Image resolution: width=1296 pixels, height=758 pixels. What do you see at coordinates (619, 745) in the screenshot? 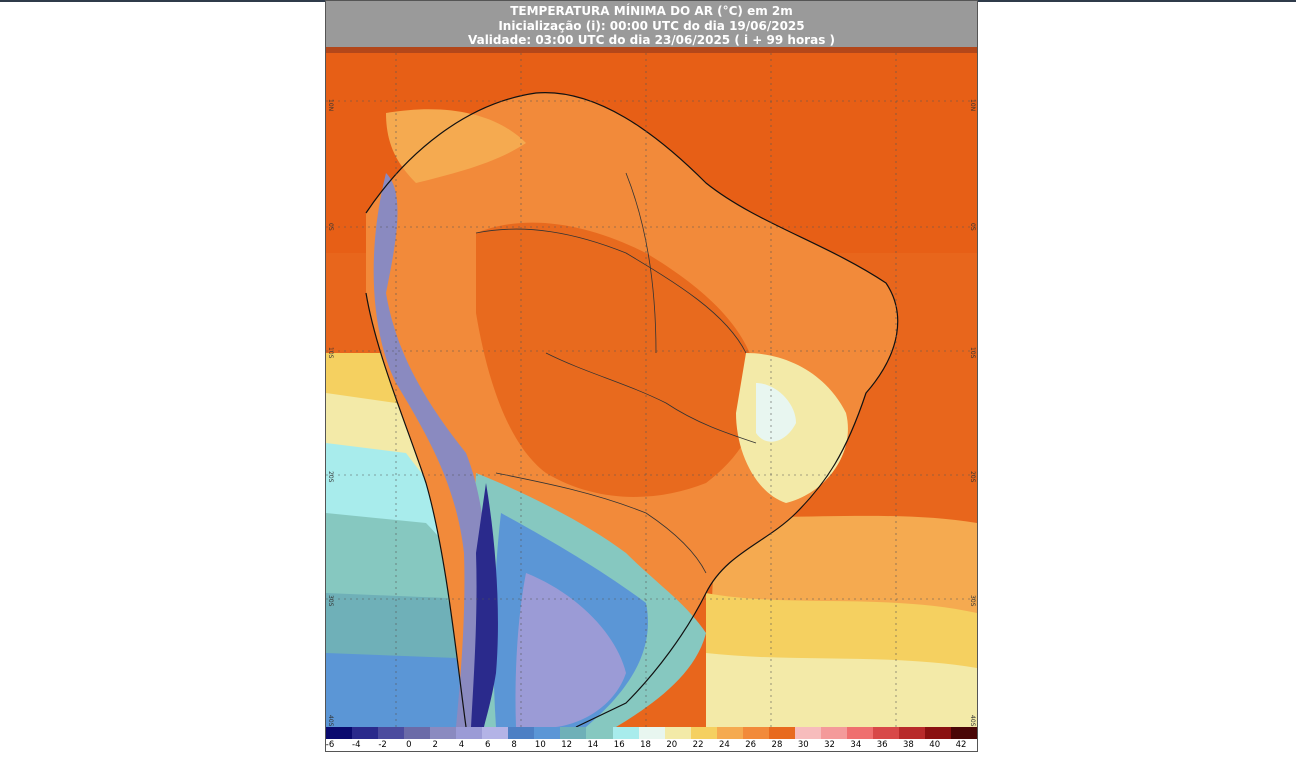
I see `colorbar-tick-label: 16` at bounding box center [619, 745].